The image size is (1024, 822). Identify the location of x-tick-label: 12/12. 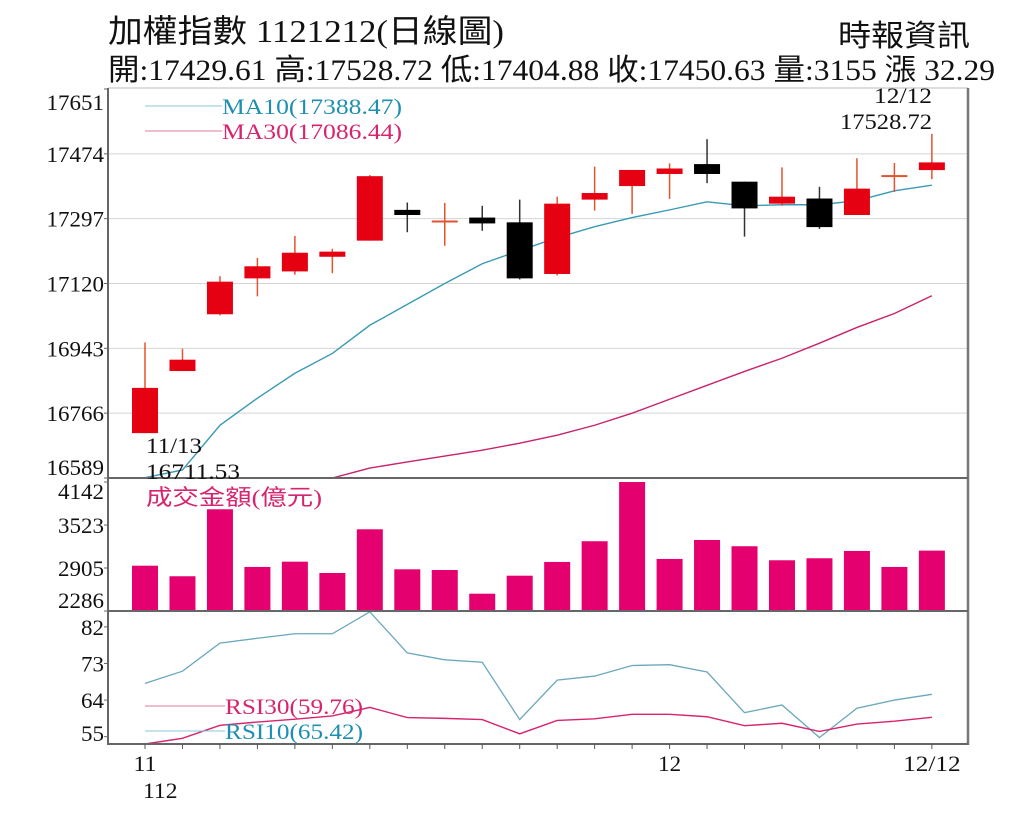
(932, 763).